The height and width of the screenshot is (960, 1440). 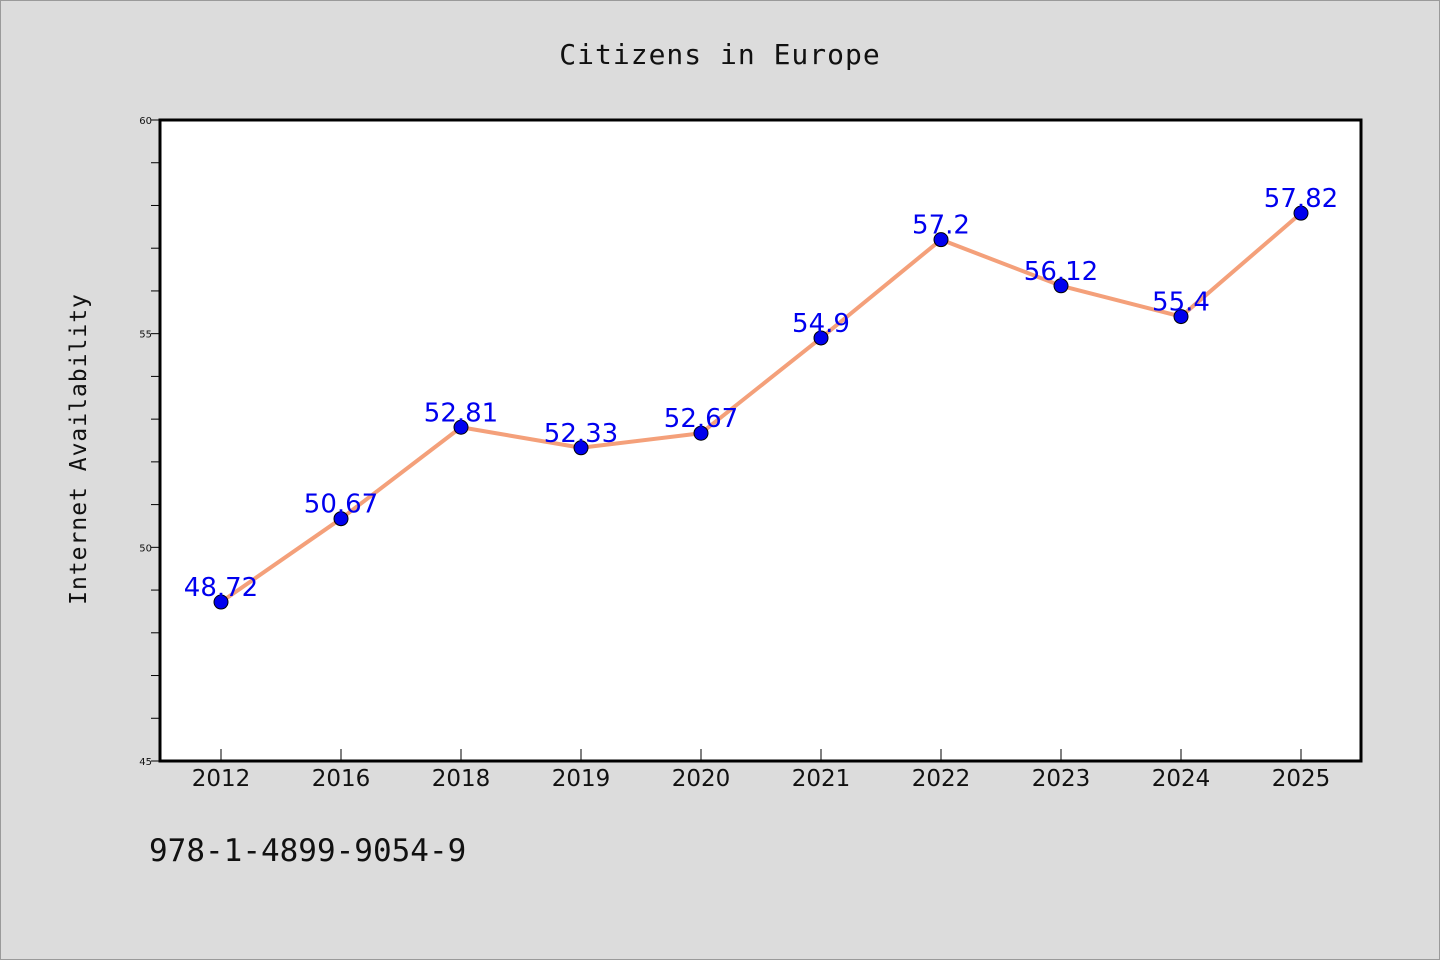 I want to click on data-label: 48.72, so click(x=221, y=588).